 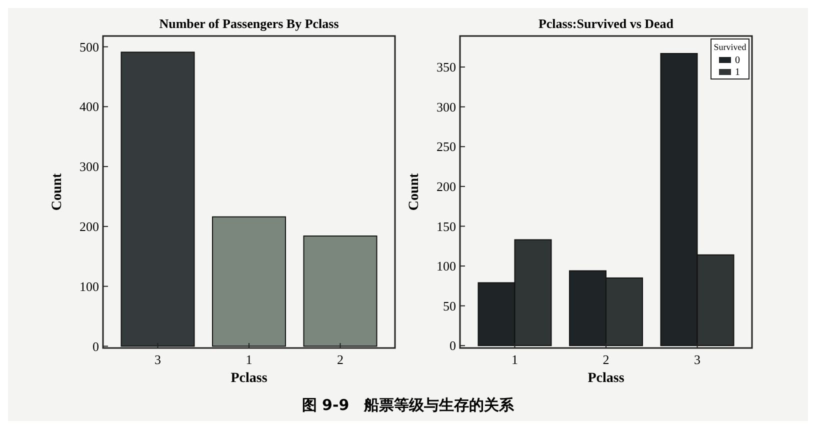 What do you see at coordinates (89, 106) in the screenshot?
I see `y-tick-label: 400` at bounding box center [89, 106].